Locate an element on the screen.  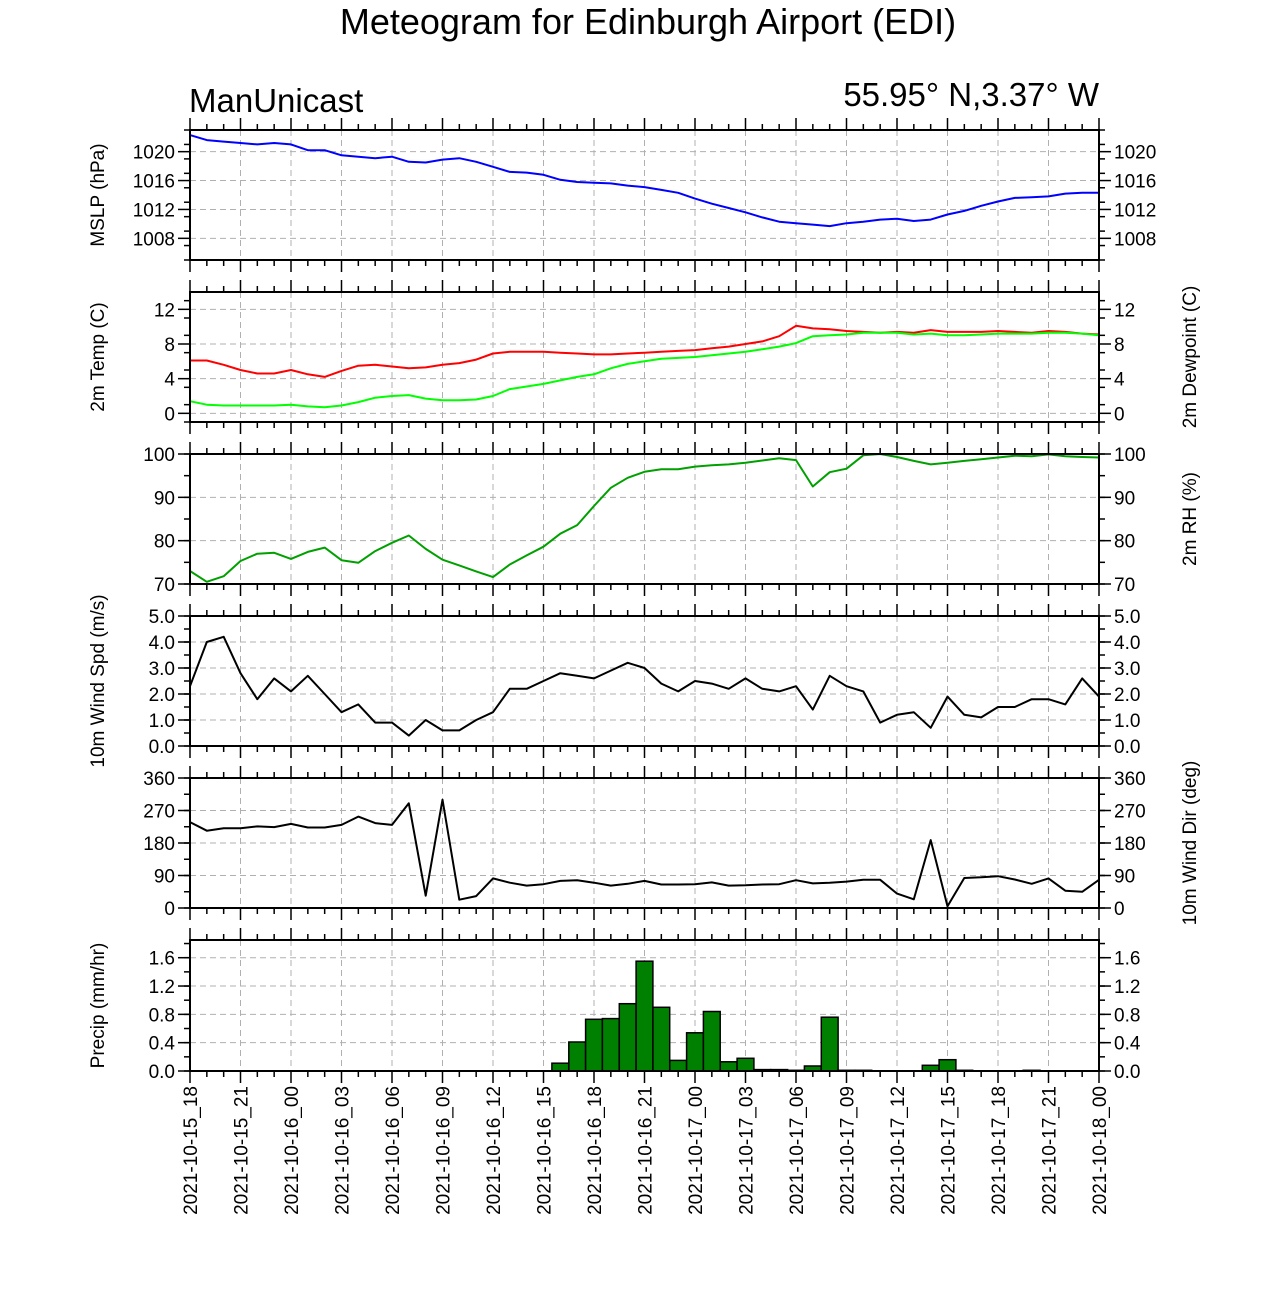
mslp-ytick-label-right: 1008 is located at coordinates (1135, 239).